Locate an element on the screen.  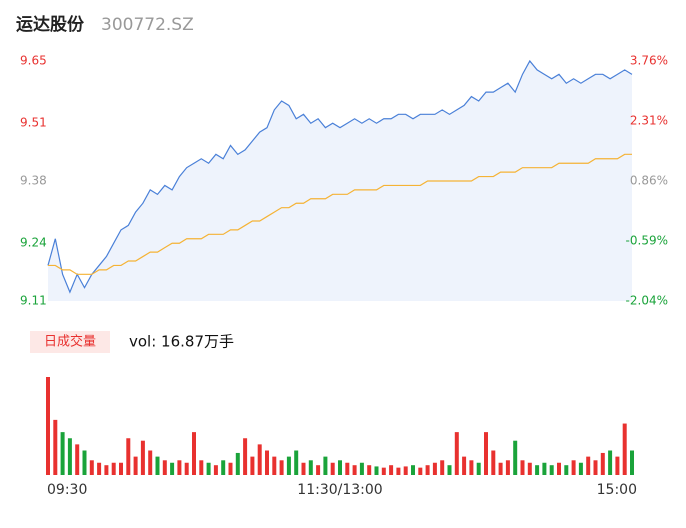
x-tick-label: 09:30 is located at coordinates (67, 490).